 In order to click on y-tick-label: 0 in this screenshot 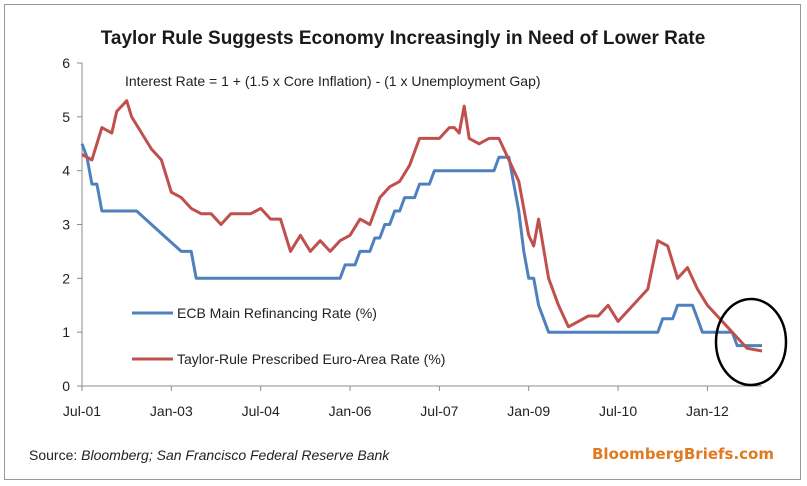, I will do `click(66, 386)`.